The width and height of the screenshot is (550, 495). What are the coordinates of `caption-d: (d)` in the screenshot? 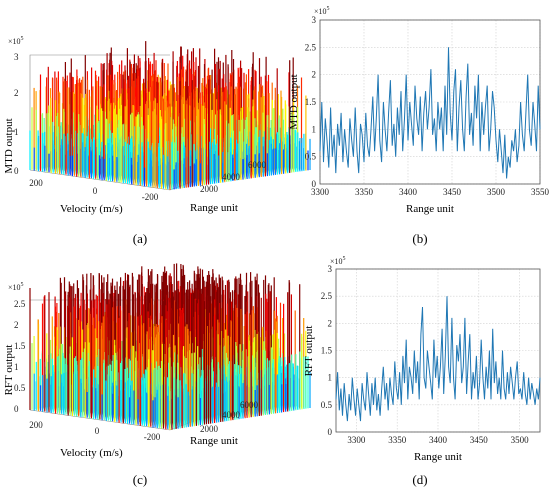 It's located at (419, 479).